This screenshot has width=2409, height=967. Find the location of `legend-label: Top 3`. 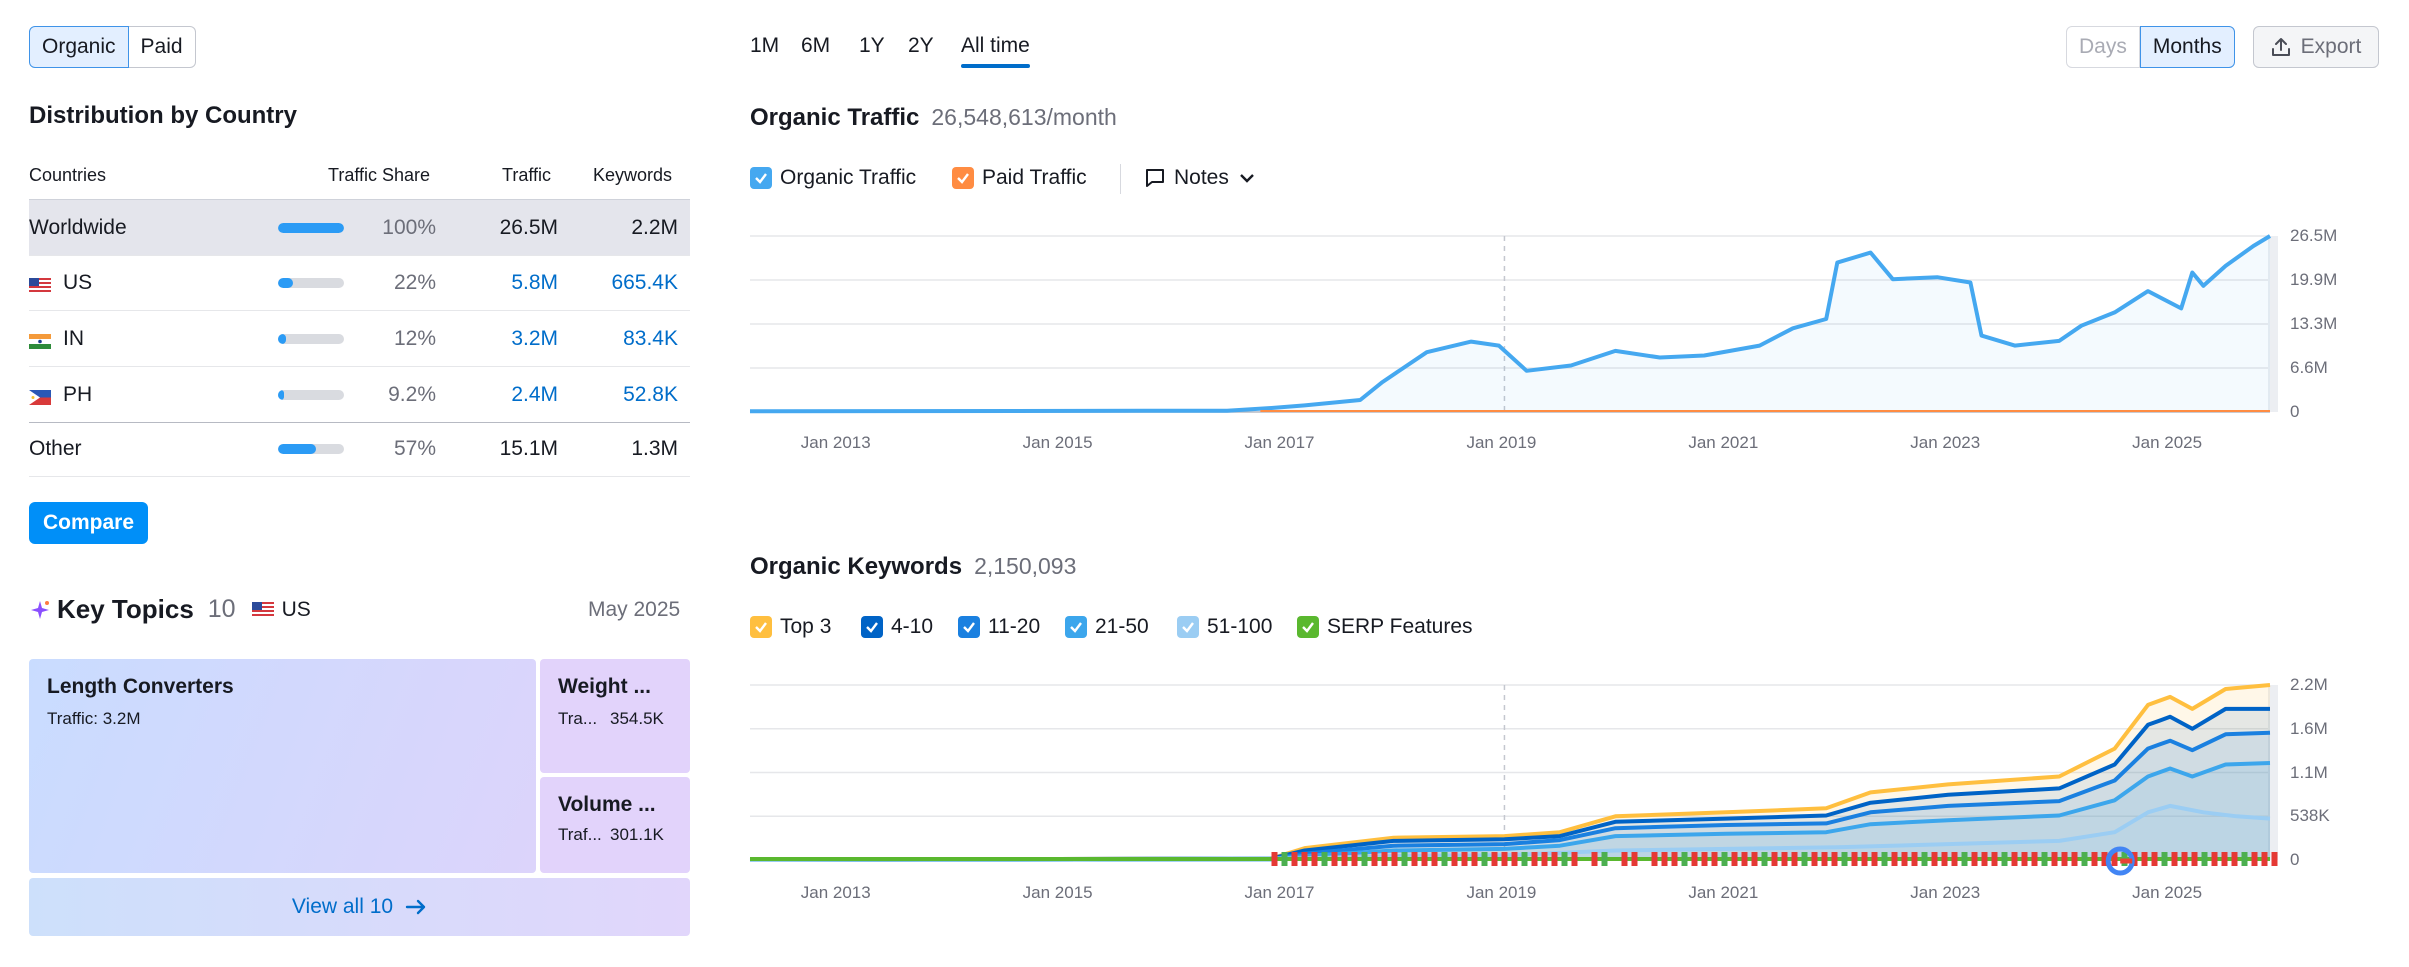

legend-label: Top 3 is located at coordinates (806, 626).